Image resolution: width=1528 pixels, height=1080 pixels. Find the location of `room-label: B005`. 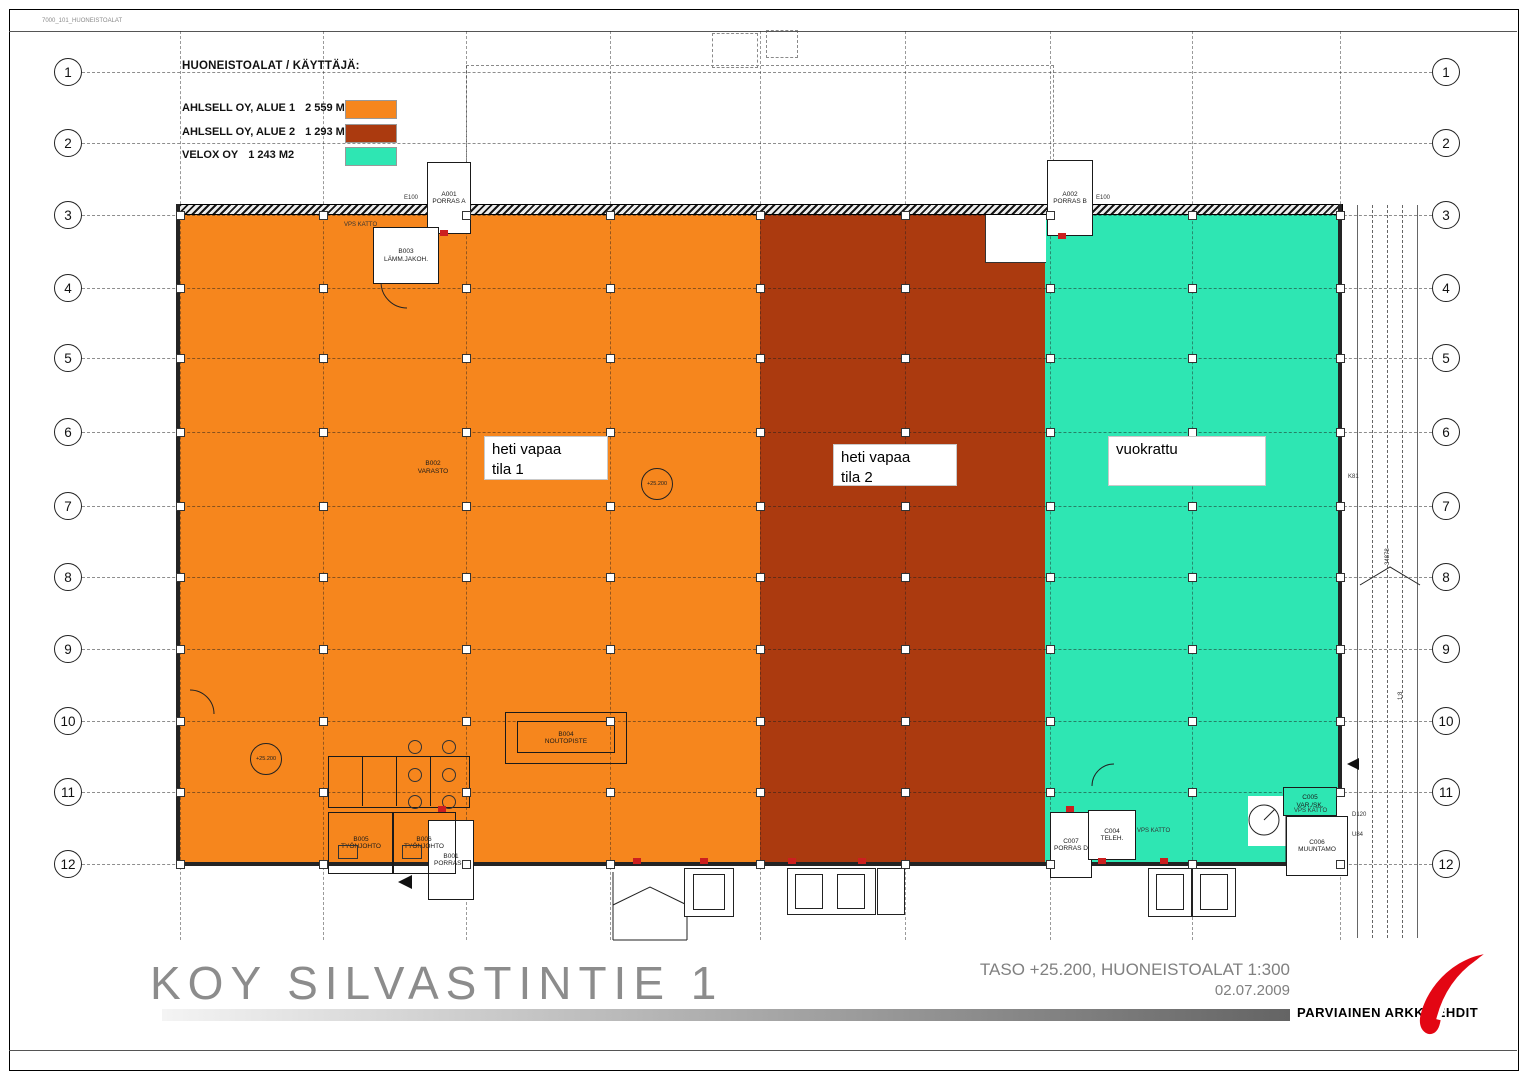

room-label: B005 is located at coordinates (361, 839).